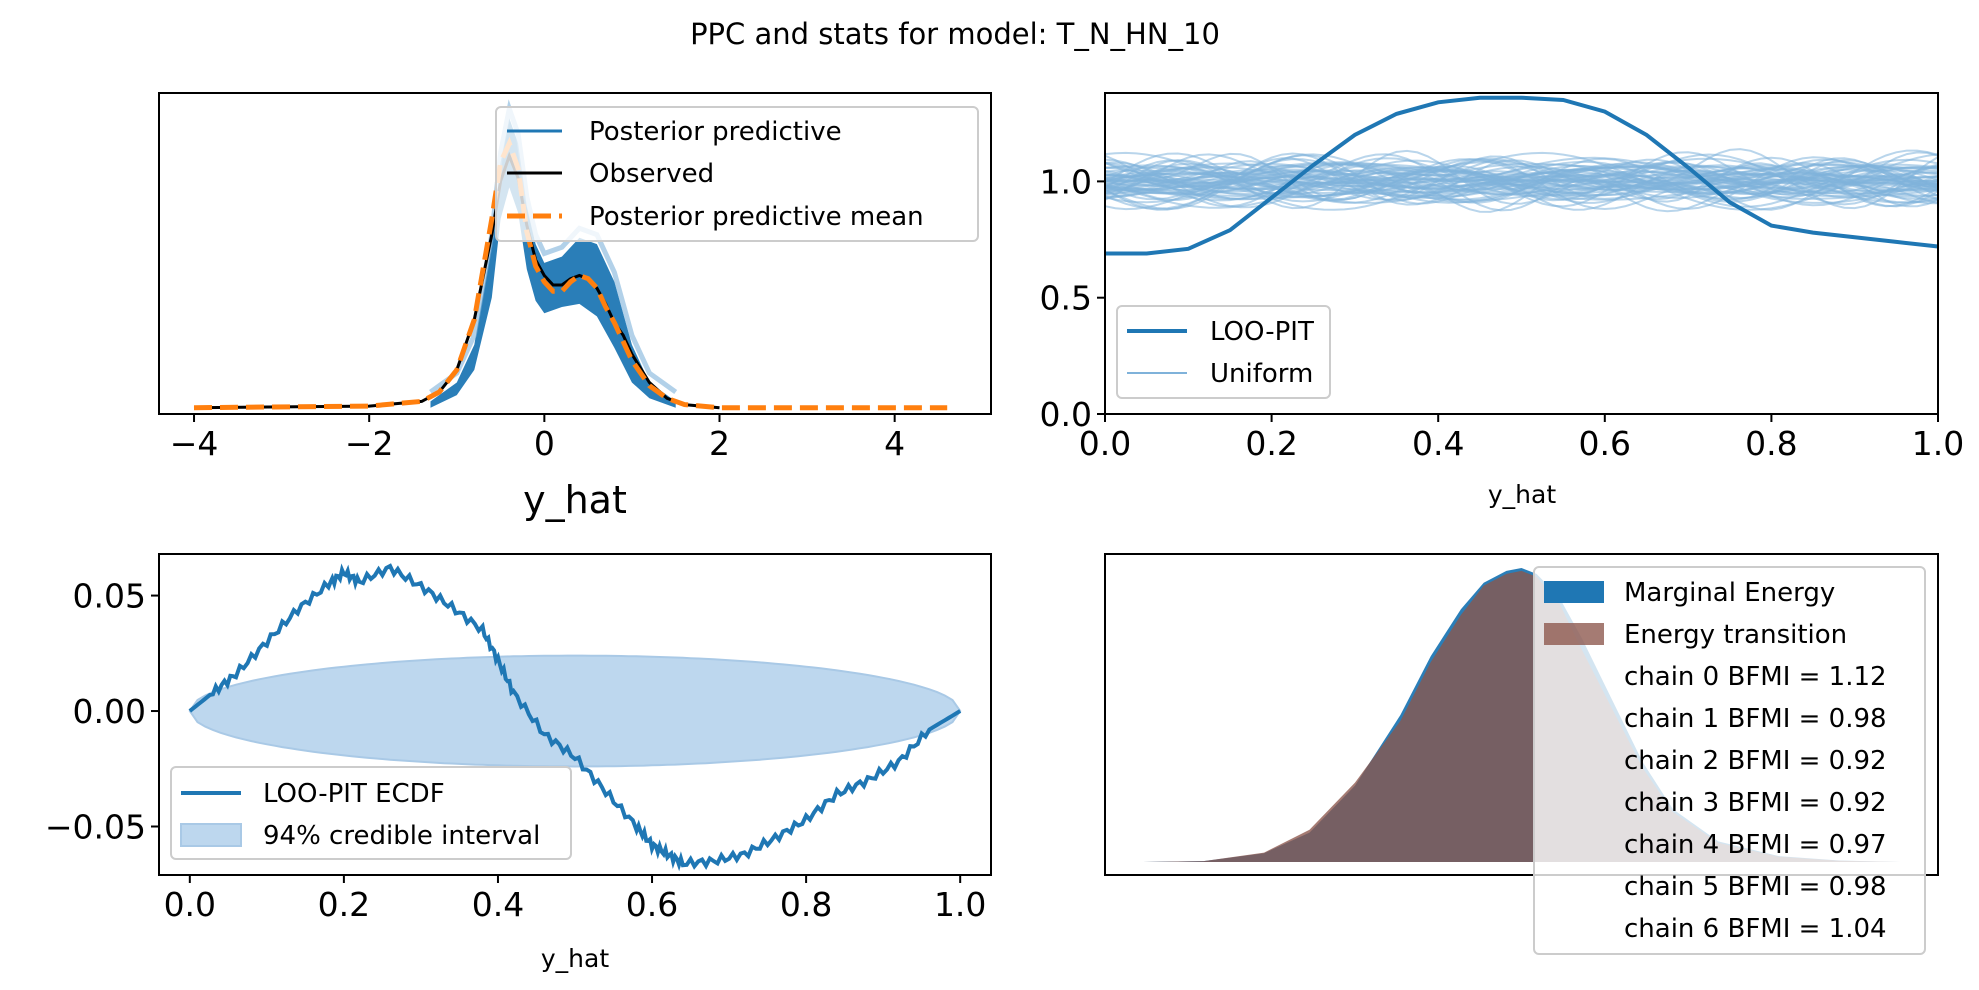 This screenshot has height=990, width=1979. I want to click on loo-pit-ecdf-x-tick-label: 0.2, so click(344, 904).